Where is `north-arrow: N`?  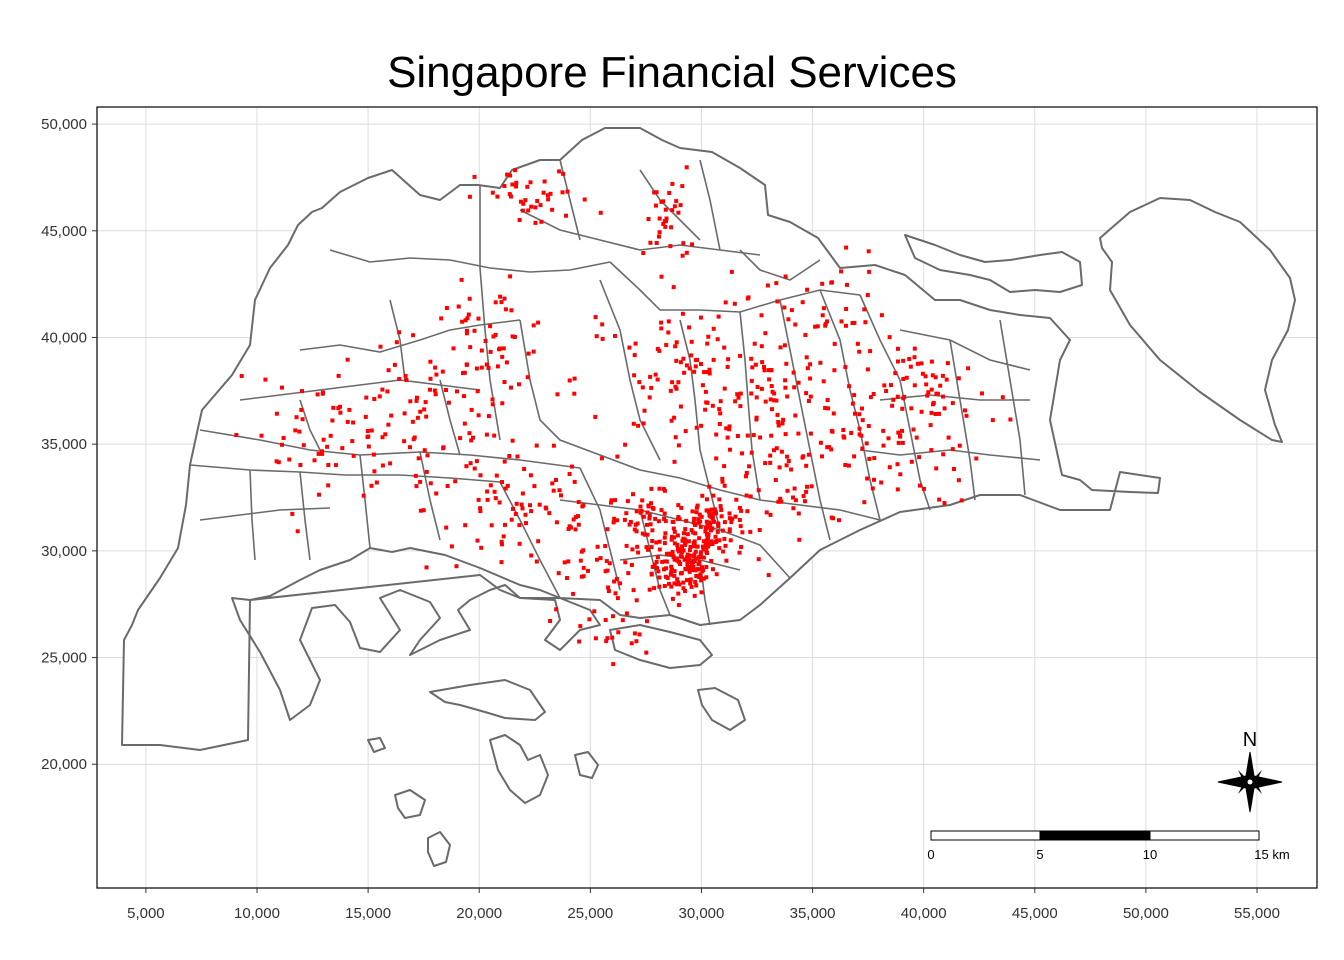 north-arrow: N is located at coordinates (1250, 771).